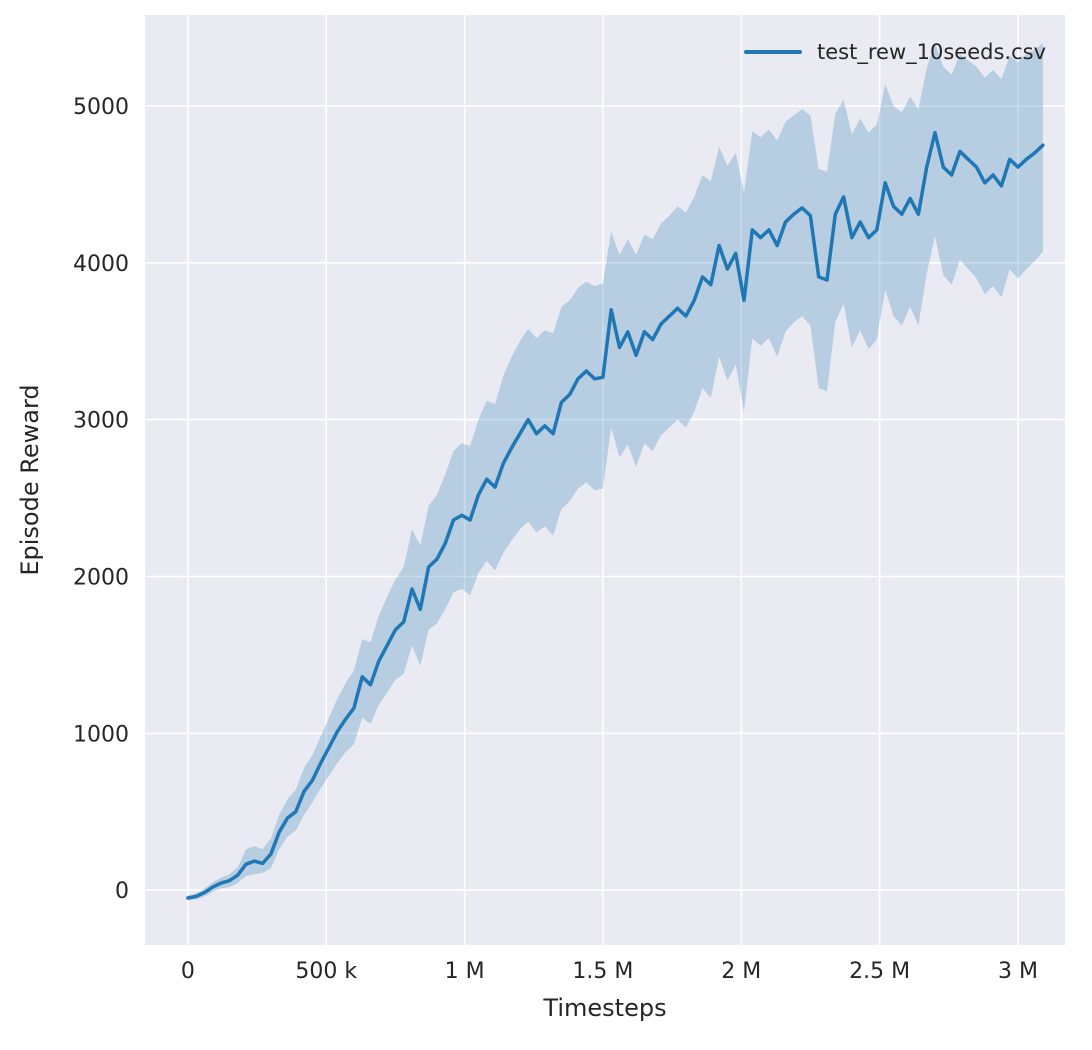  I want to click on legend-label: test_rew_10seeds.csv, so click(931, 52).